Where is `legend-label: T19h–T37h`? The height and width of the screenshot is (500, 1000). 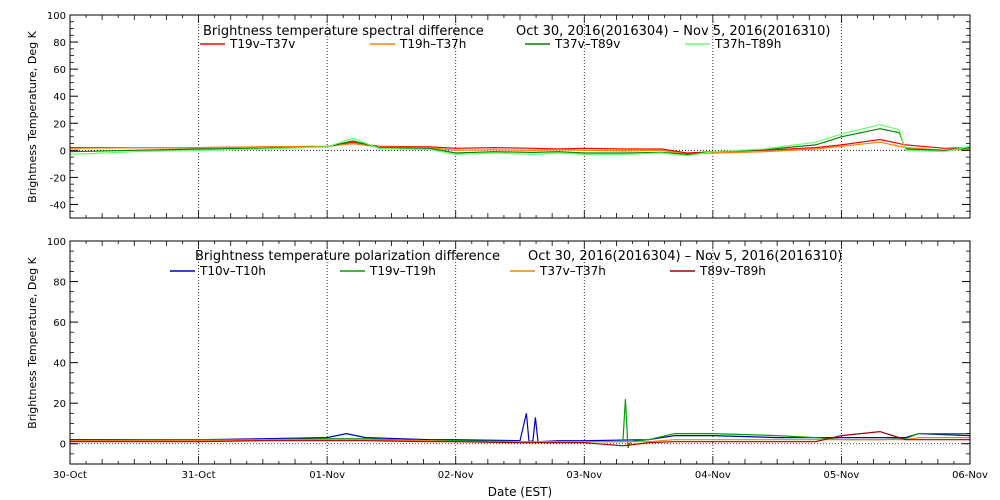 legend-label: T19h–T37h is located at coordinates (432, 44).